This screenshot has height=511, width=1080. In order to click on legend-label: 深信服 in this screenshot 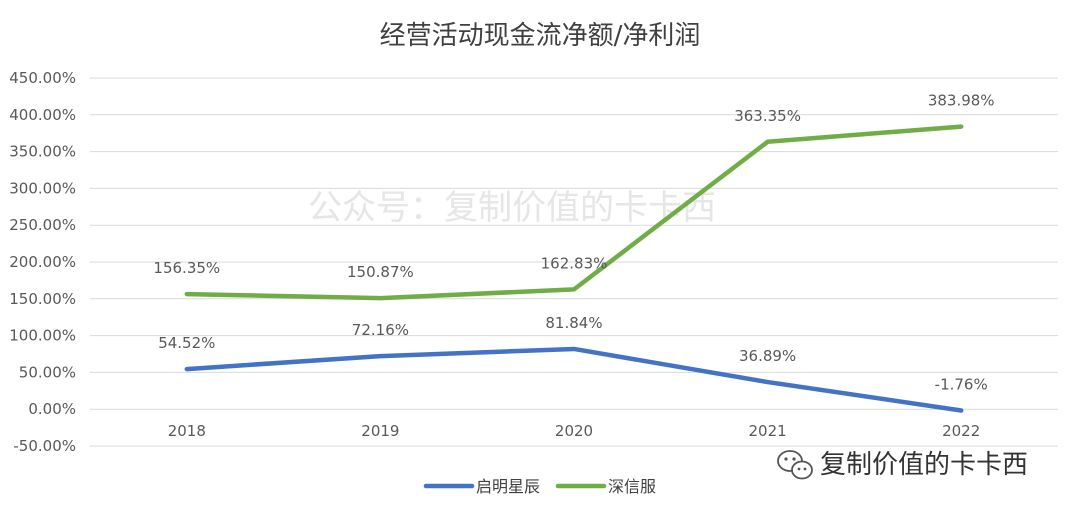, I will do `click(632, 486)`.